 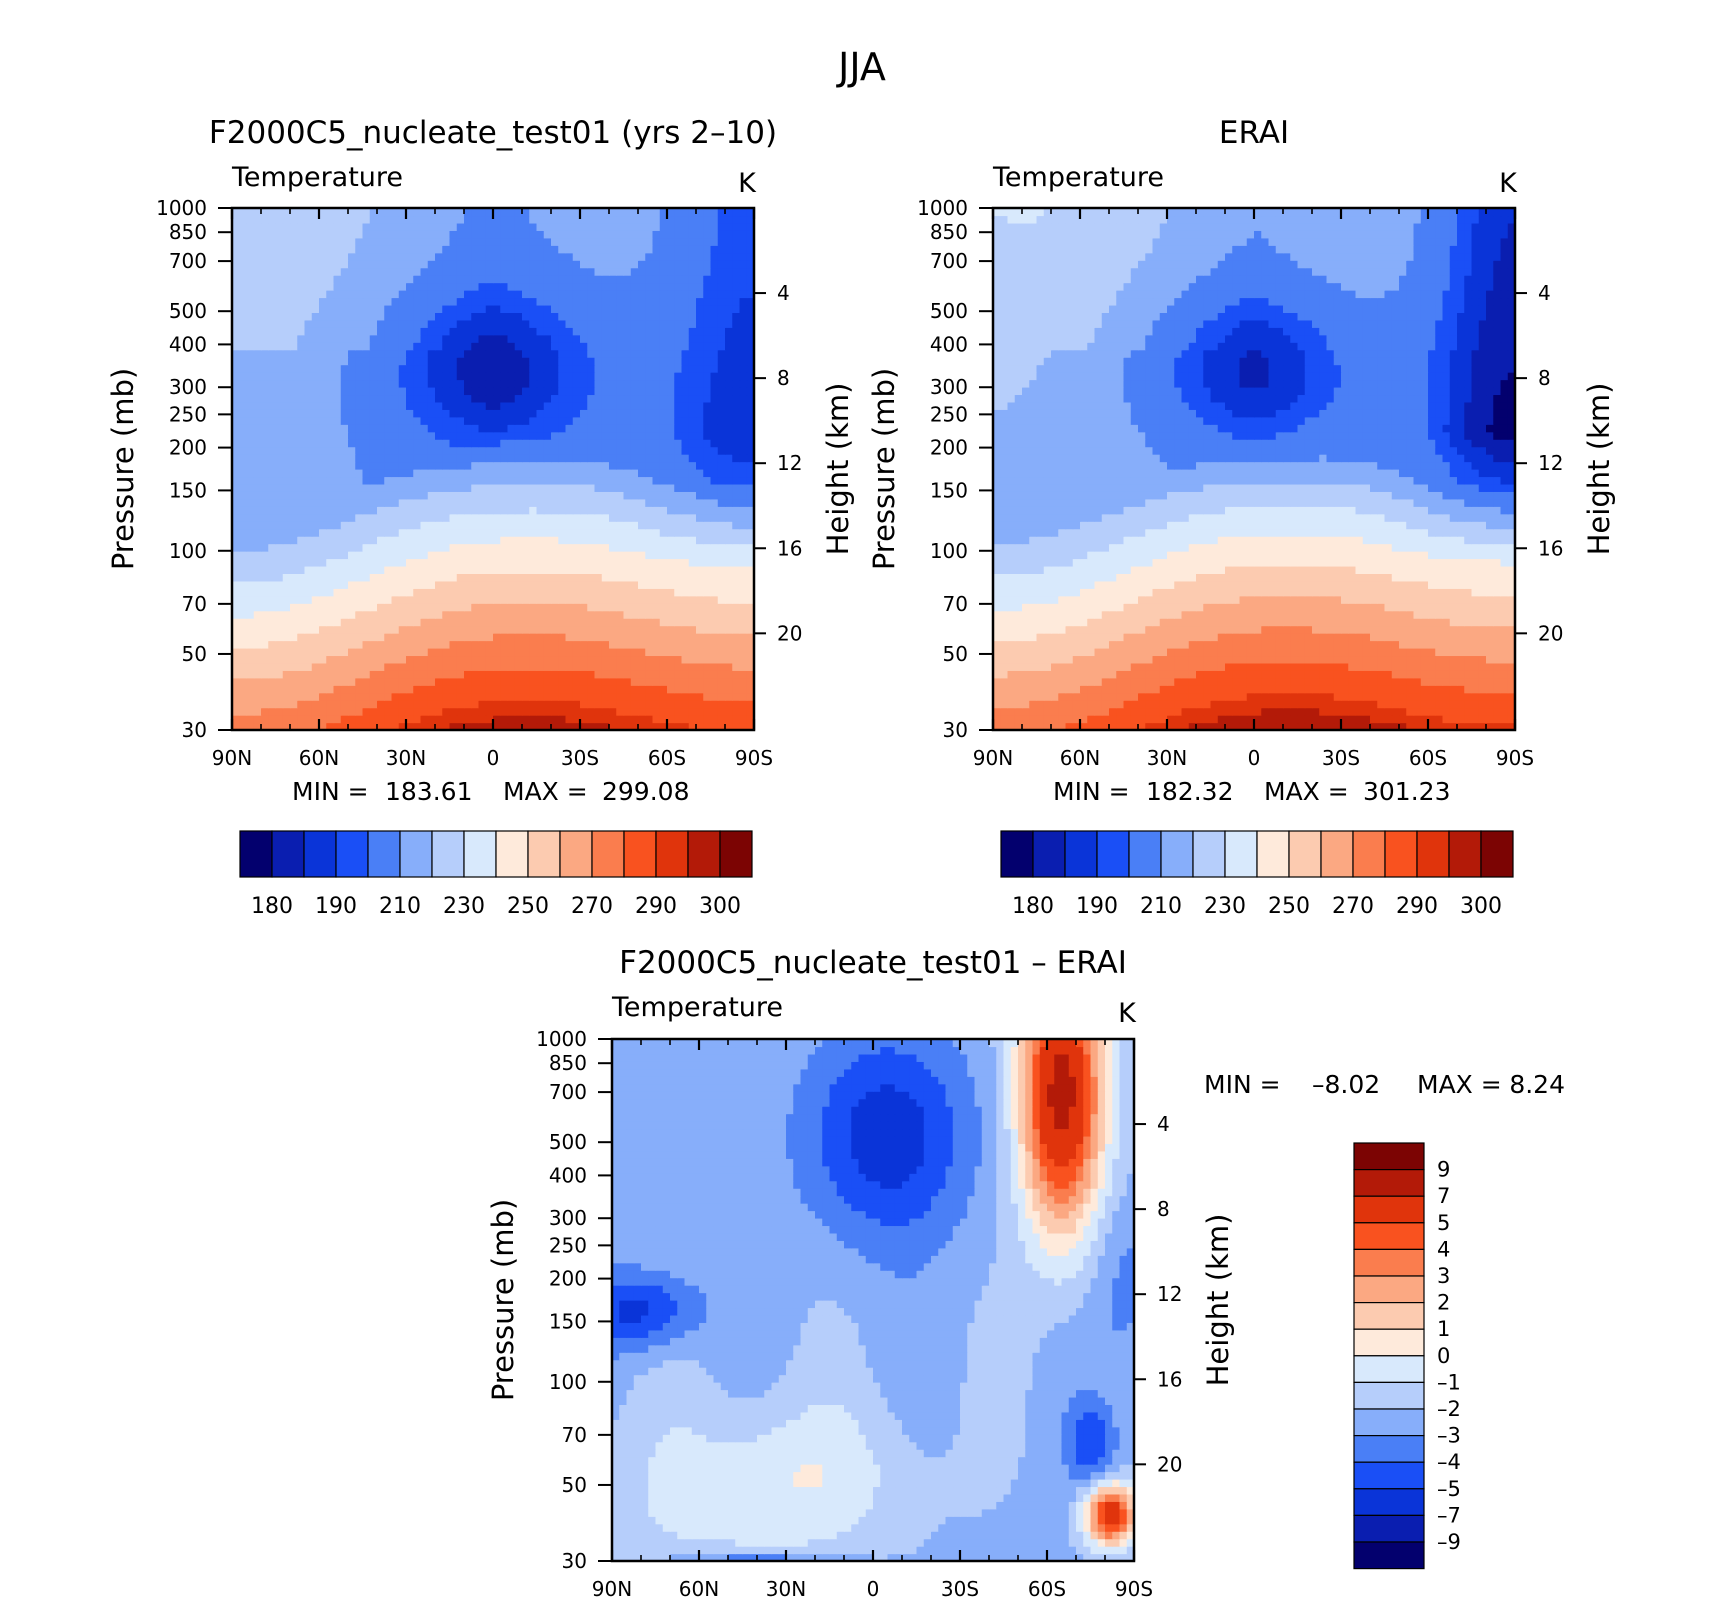 What do you see at coordinates (493, 133) in the screenshot?
I see `panel-title: F2000C5_nucleate_test01 (yrs 2–10)` at bounding box center [493, 133].